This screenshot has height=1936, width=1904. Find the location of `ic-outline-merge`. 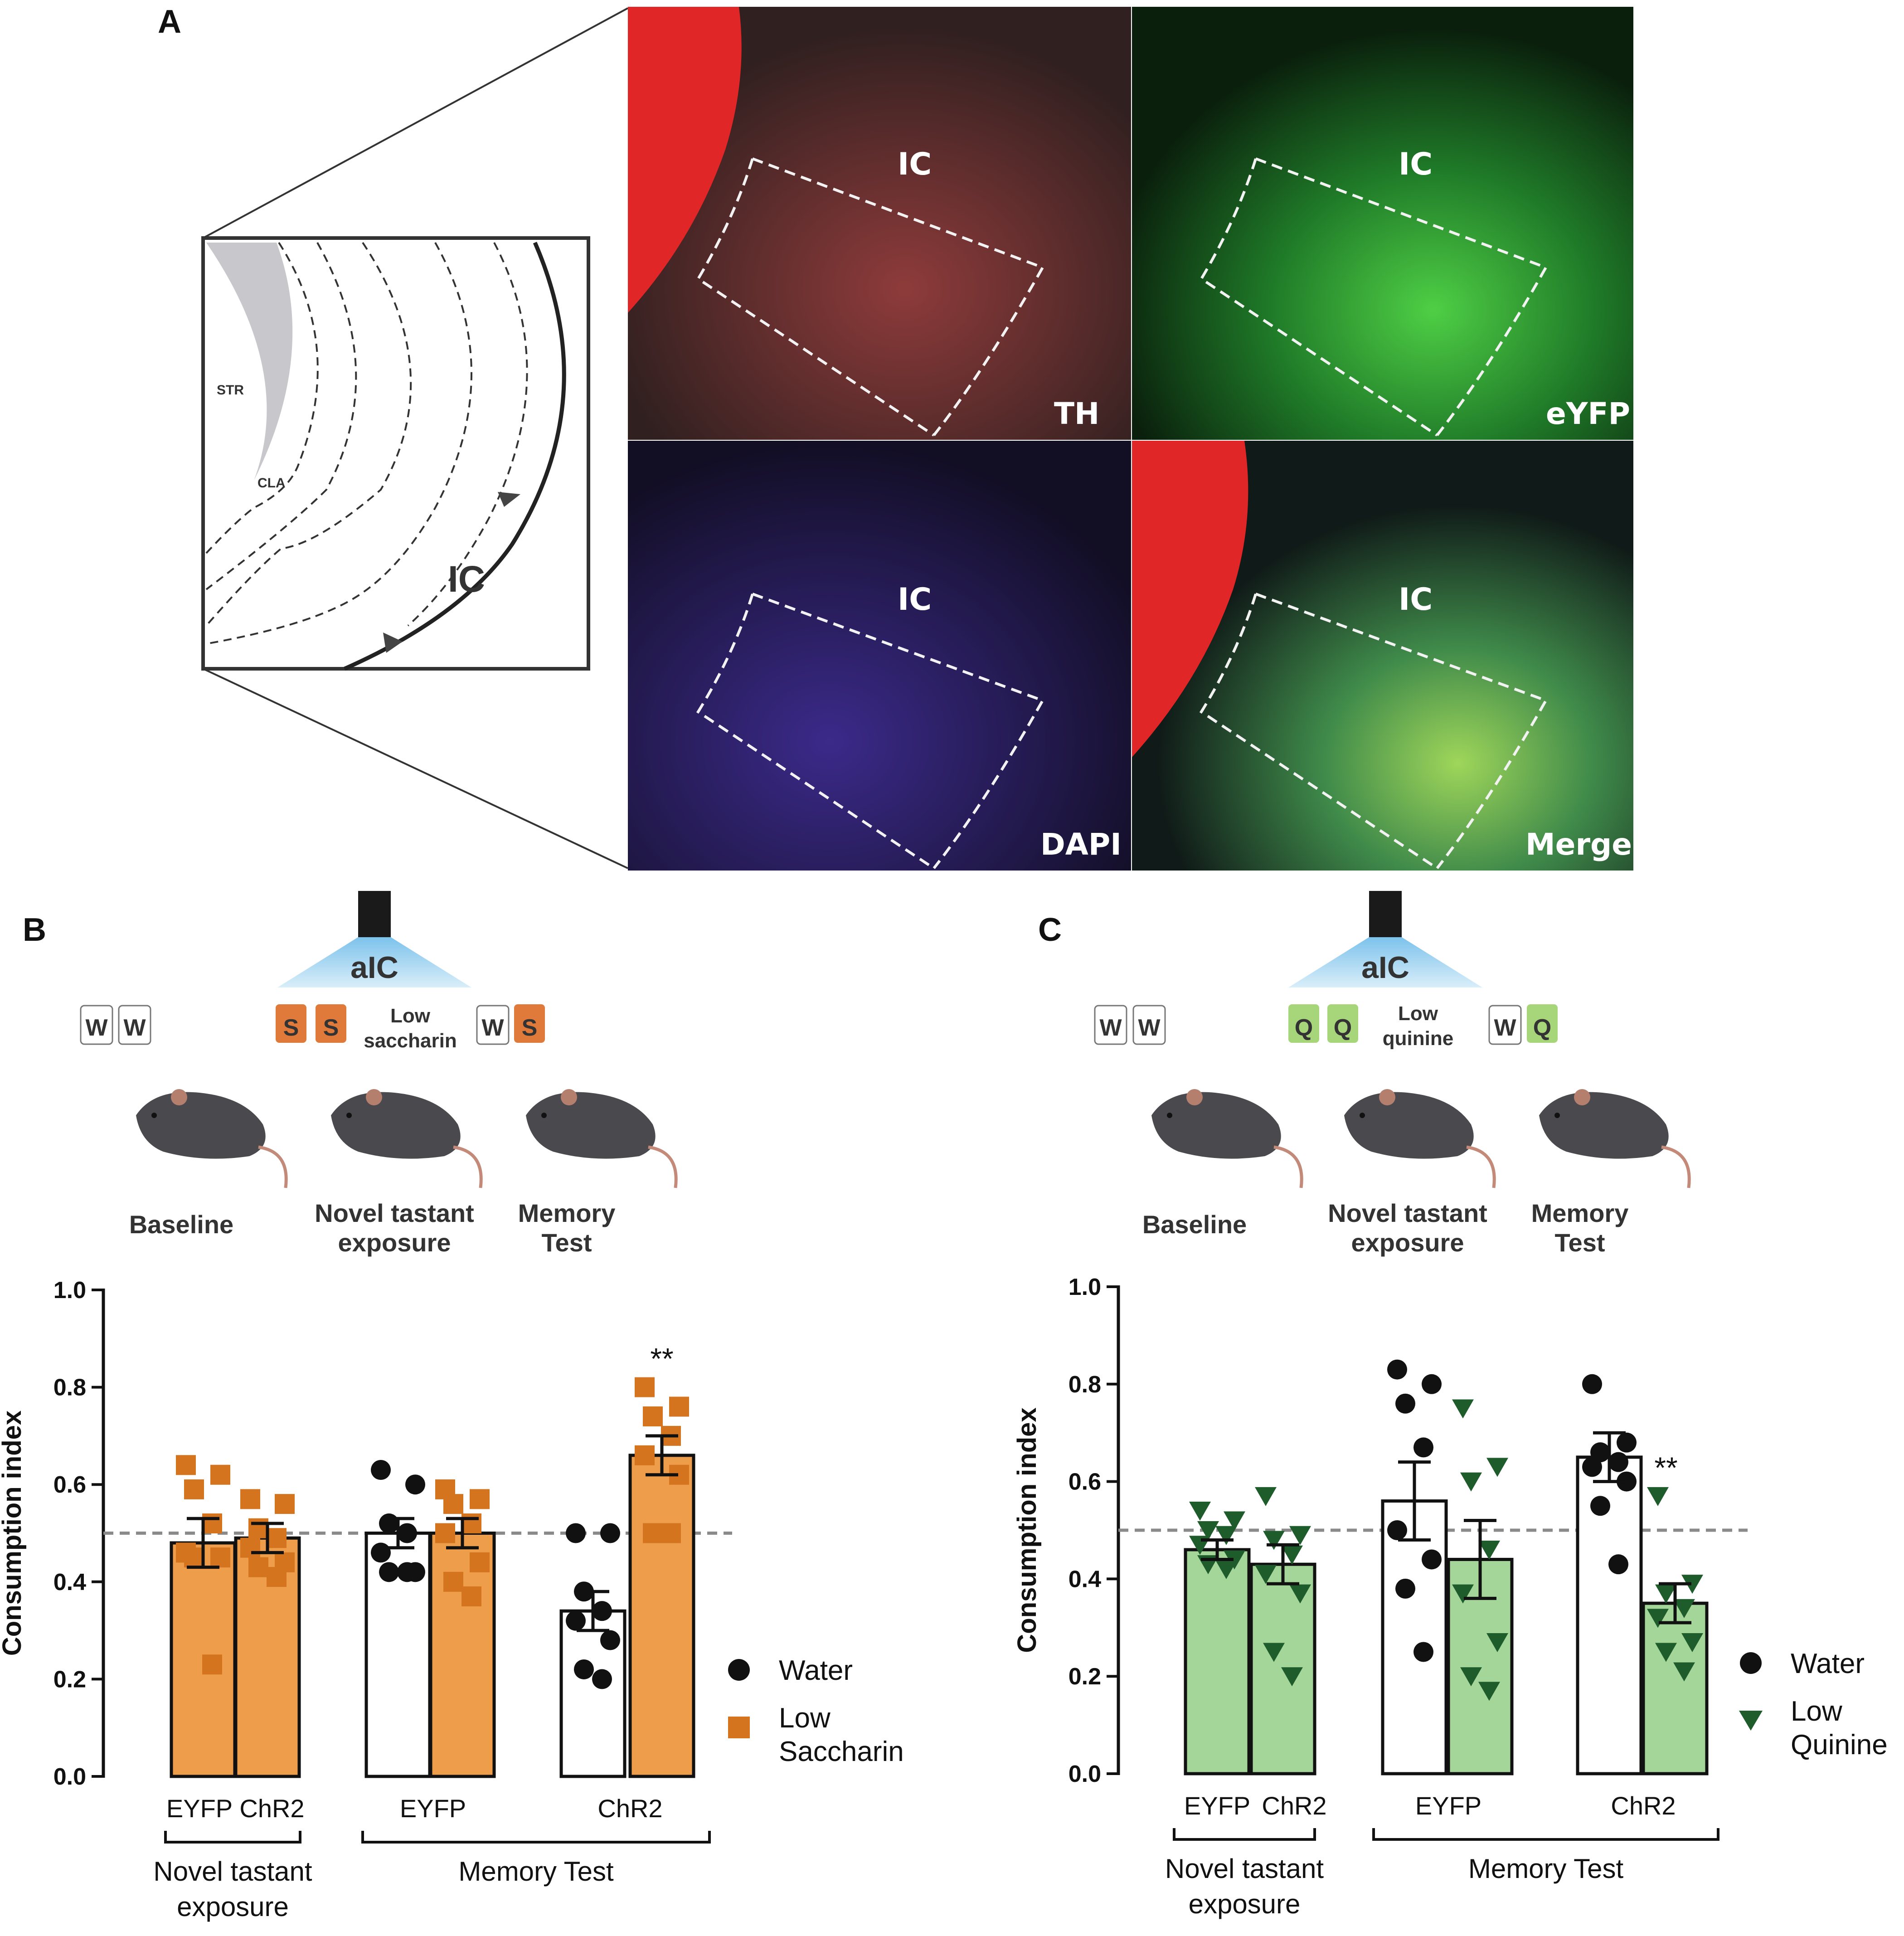

ic-outline-merge is located at coordinates (1374, 731).